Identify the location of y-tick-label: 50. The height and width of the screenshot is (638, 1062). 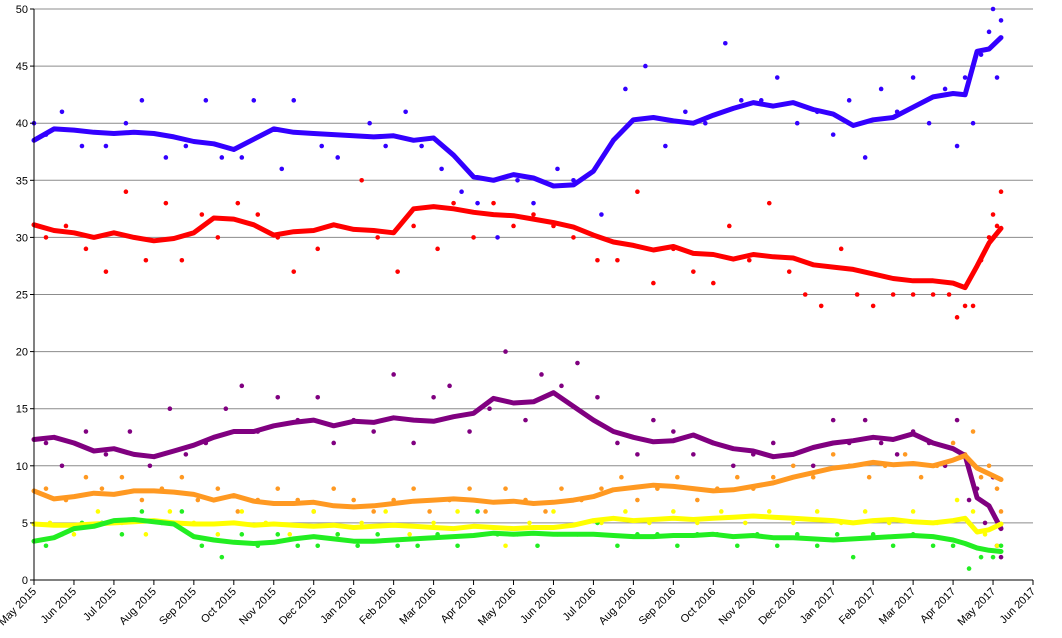
(22, 10).